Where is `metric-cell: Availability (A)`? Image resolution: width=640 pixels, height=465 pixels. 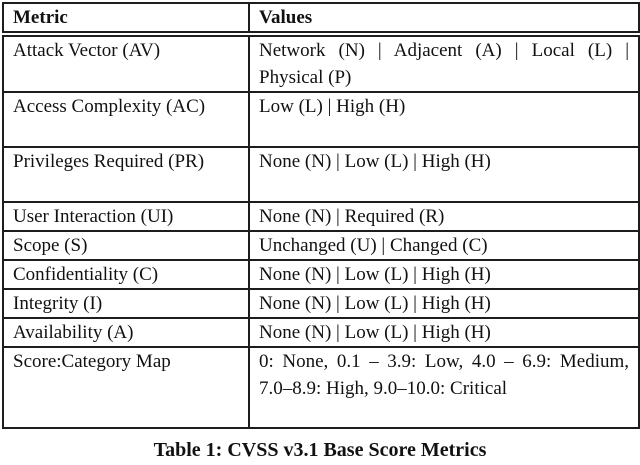
metric-cell: Availability (A) is located at coordinates (126, 332).